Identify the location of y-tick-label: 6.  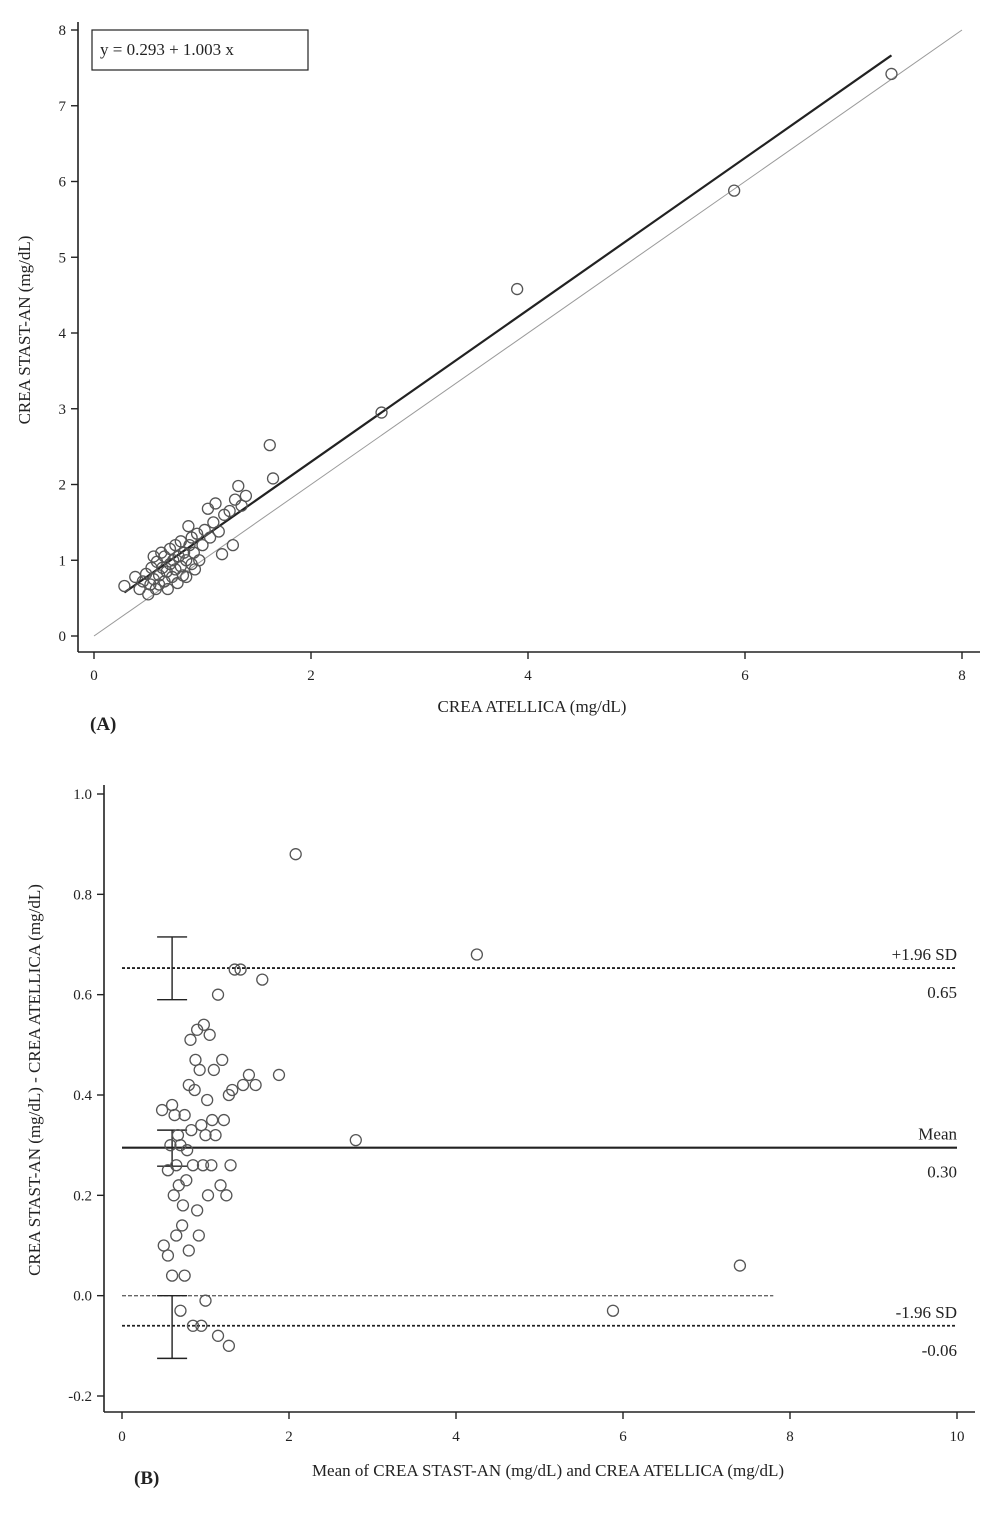
(63, 183).